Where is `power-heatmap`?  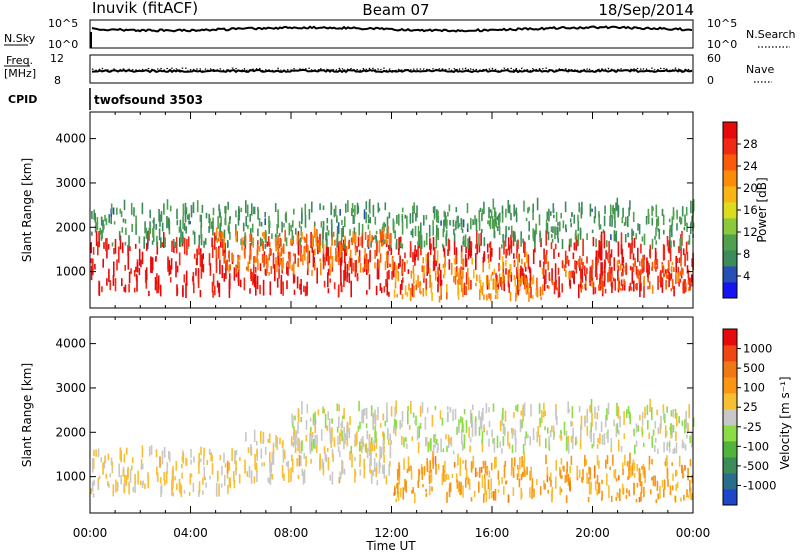 power-heatmap is located at coordinates (392, 250).